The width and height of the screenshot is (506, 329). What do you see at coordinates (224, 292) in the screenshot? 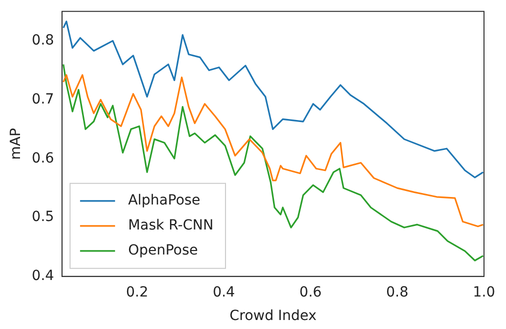
I see `x-tick-label: 0.4` at bounding box center [224, 292].